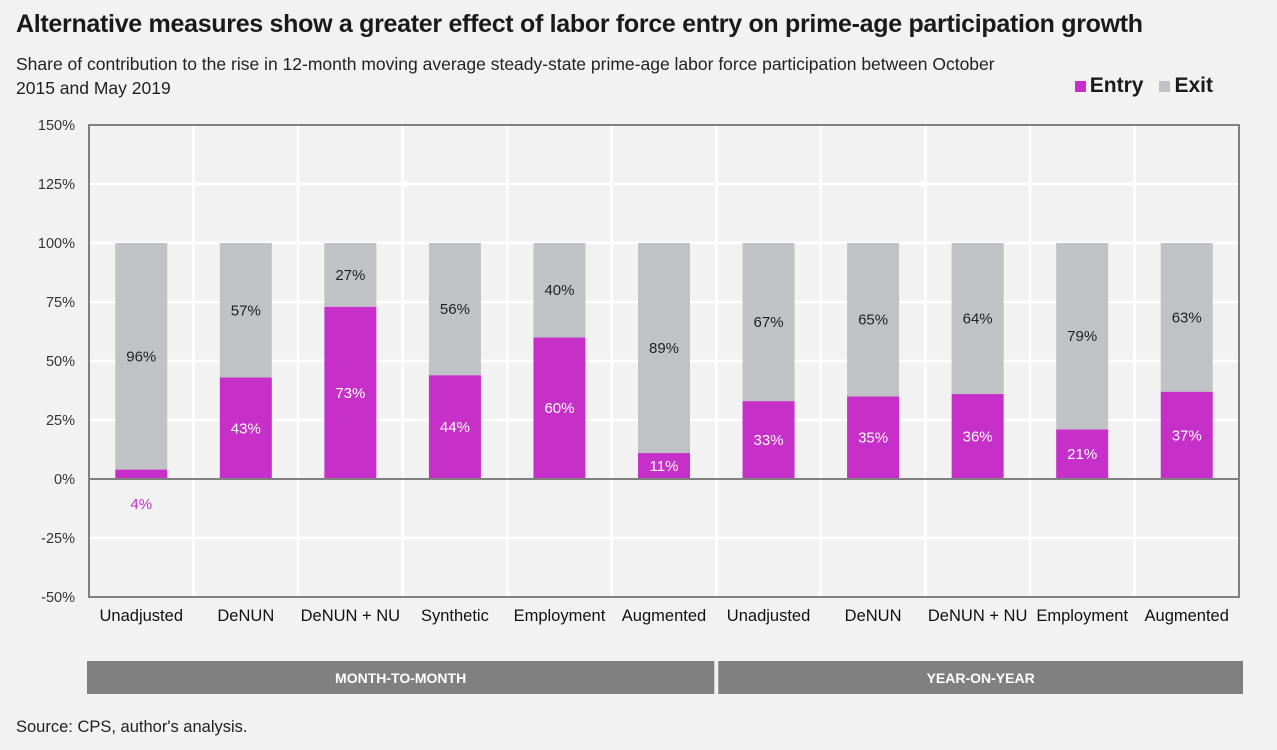 This screenshot has width=1277, height=750. I want to click on data-label-entry: 21%, so click(1082, 454).